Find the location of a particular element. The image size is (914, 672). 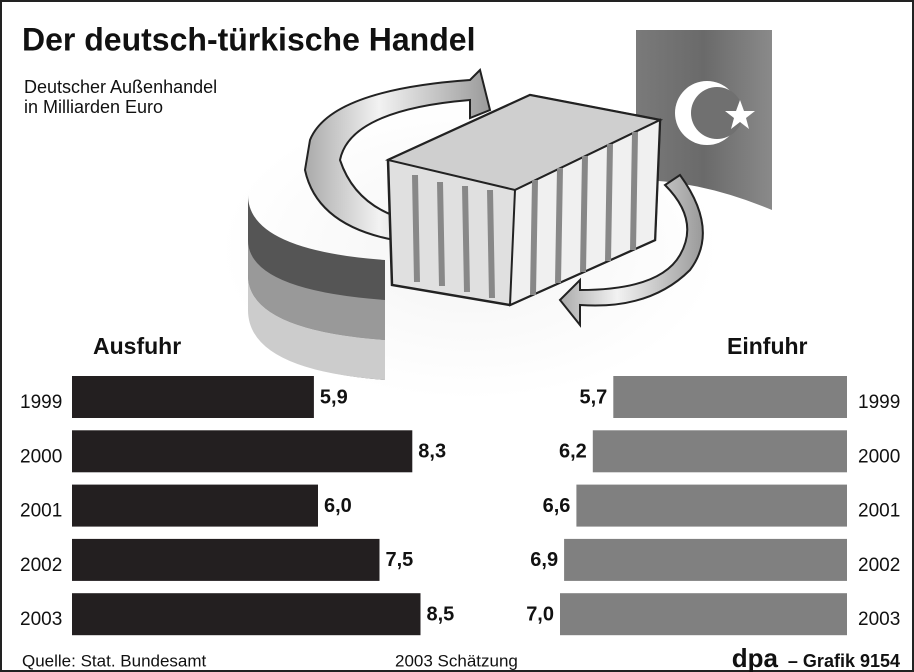

value-label: 6,6 is located at coordinates (557, 506).